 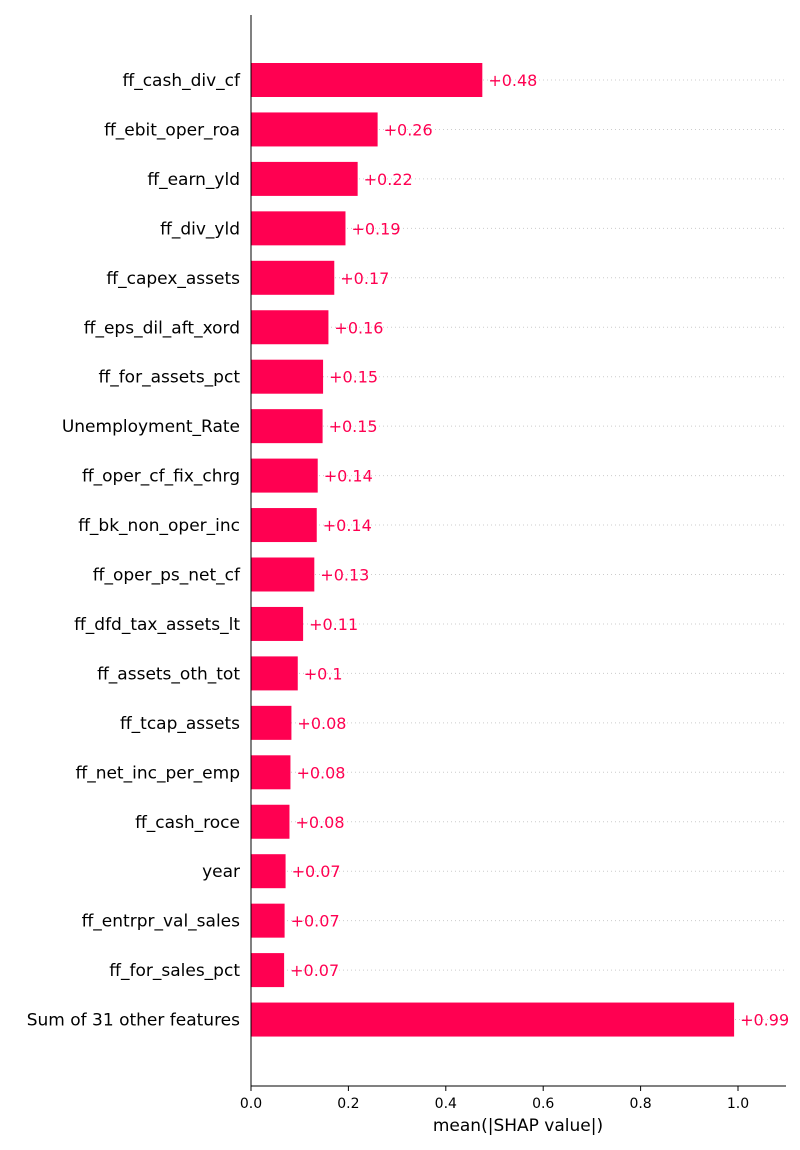 I want to click on category-label: ff_ebit_oper_roa, so click(x=172, y=130).